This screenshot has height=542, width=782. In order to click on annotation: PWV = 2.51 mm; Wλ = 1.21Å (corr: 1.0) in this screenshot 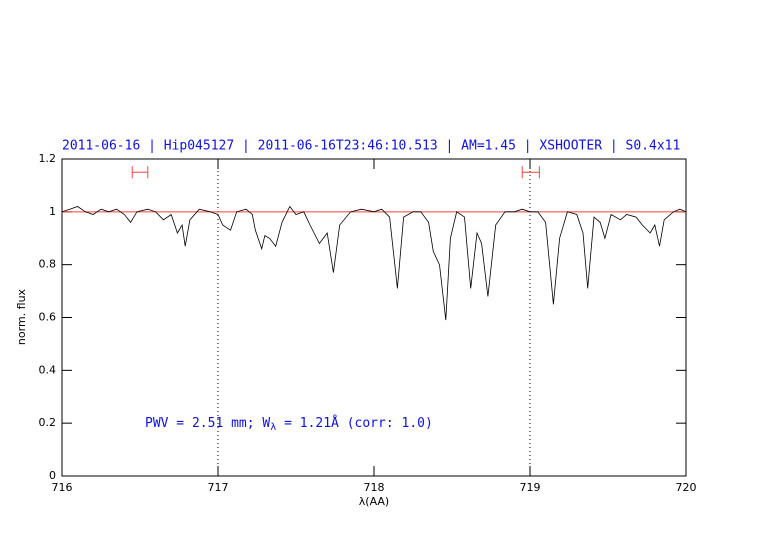, I will do `click(289, 424)`.